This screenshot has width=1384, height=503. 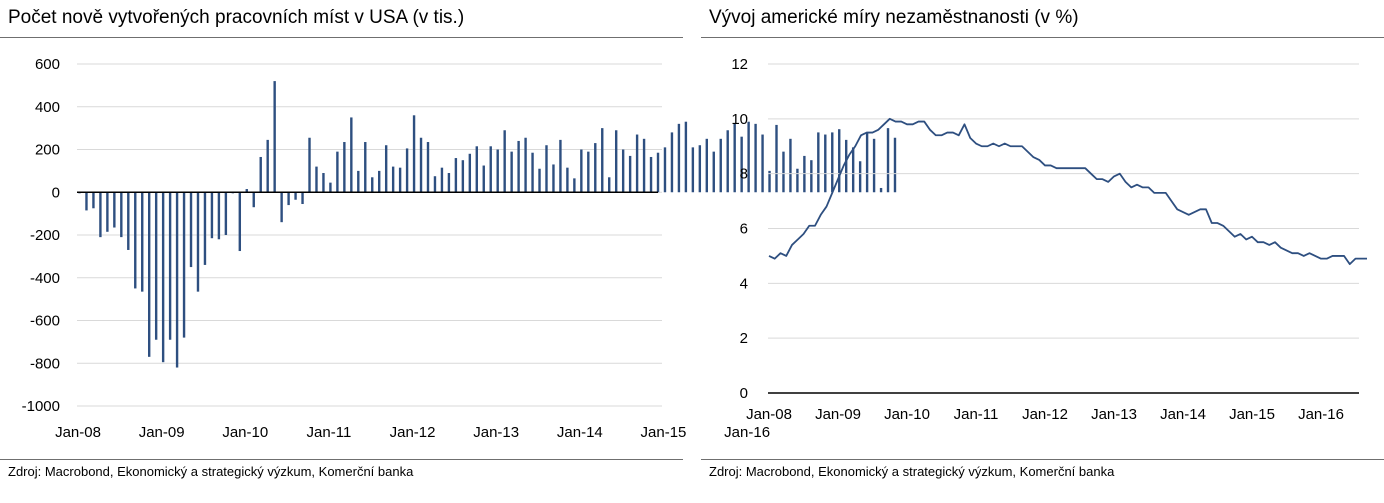 I want to click on right-x-tick-label: Jan-09, so click(x=838, y=414).